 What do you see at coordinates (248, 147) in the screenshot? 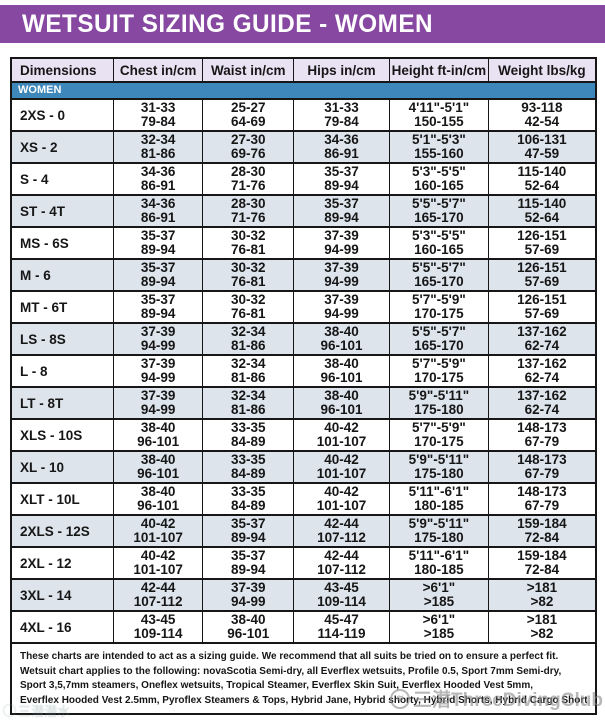
I see `waist-cell: 27-30 69-76` at bounding box center [248, 147].